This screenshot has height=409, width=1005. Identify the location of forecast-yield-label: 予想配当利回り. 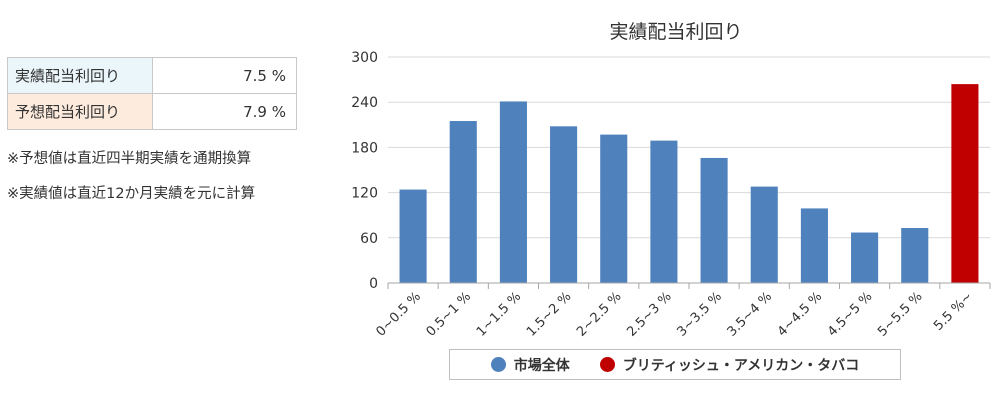
(80, 112).